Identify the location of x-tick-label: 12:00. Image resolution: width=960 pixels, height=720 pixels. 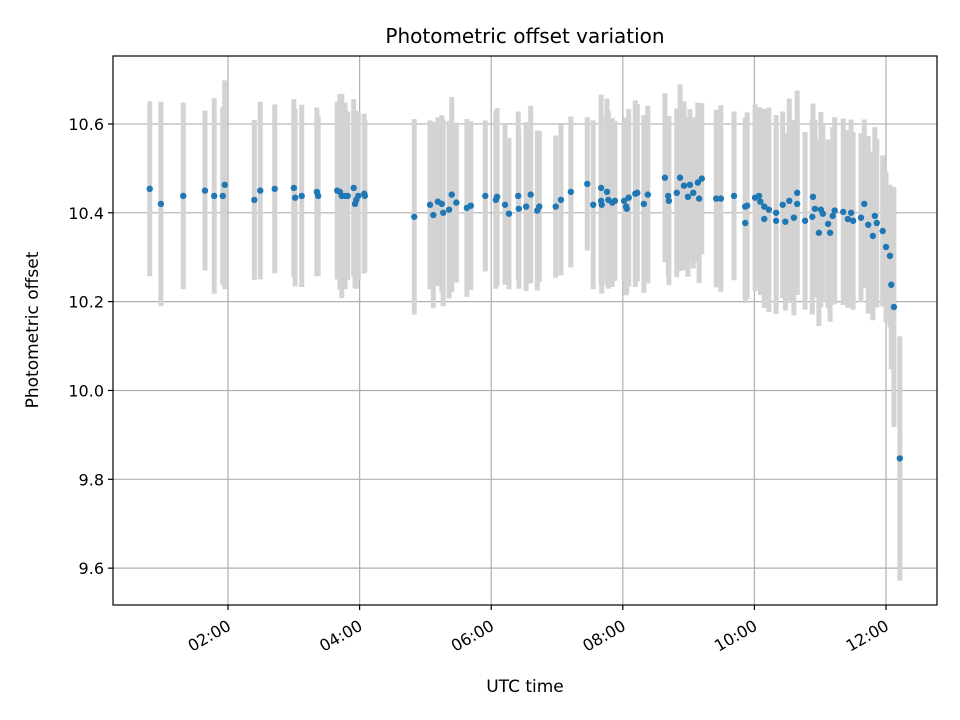
(867, 636).